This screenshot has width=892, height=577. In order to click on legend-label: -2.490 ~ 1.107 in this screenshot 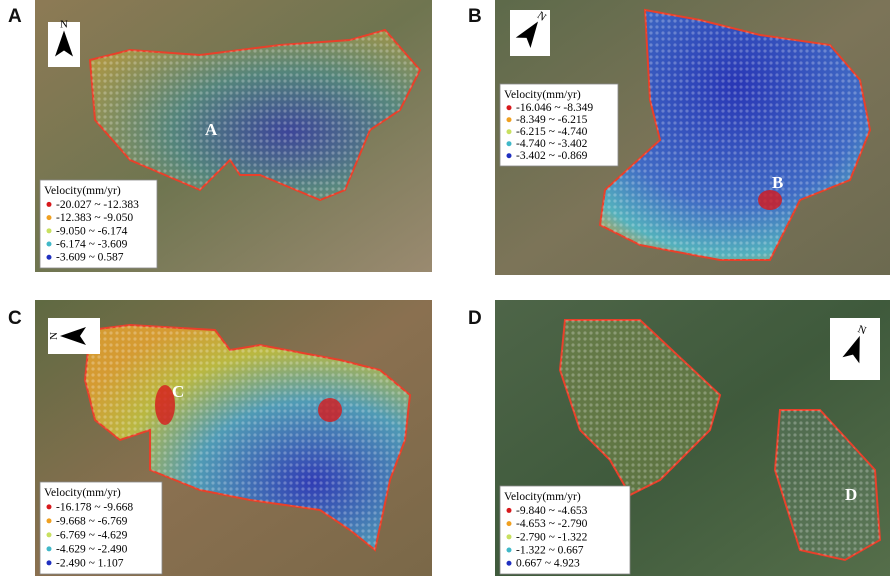, I will do `click(90, 563)`.